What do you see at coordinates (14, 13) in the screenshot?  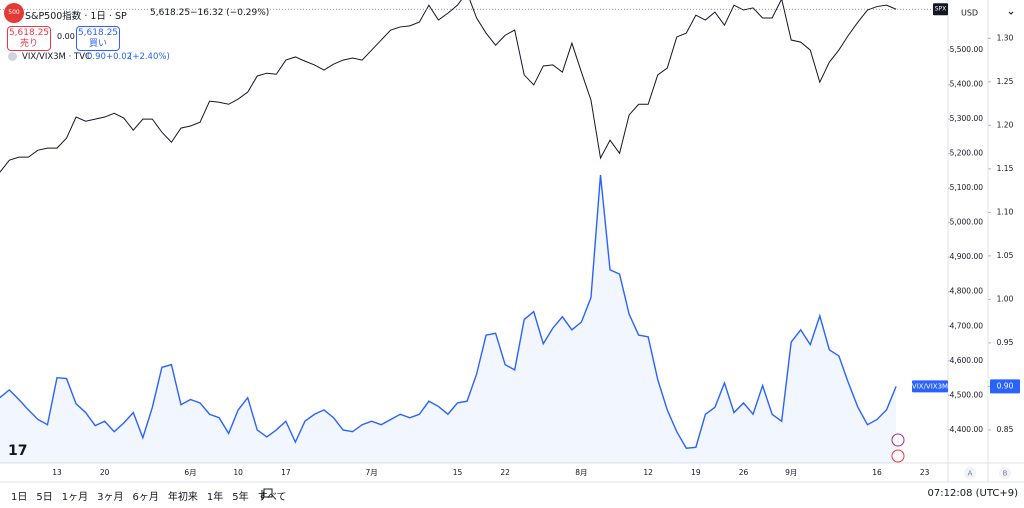 I see `symbol-logo: 500` at bounding box center [14, 13].